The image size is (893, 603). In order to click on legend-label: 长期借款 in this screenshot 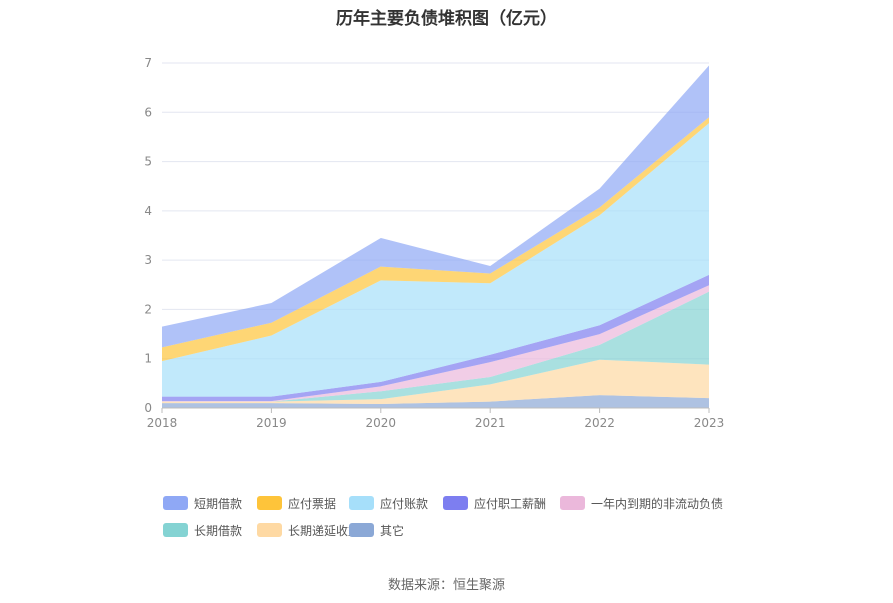, I will do `click(218, 530)`.